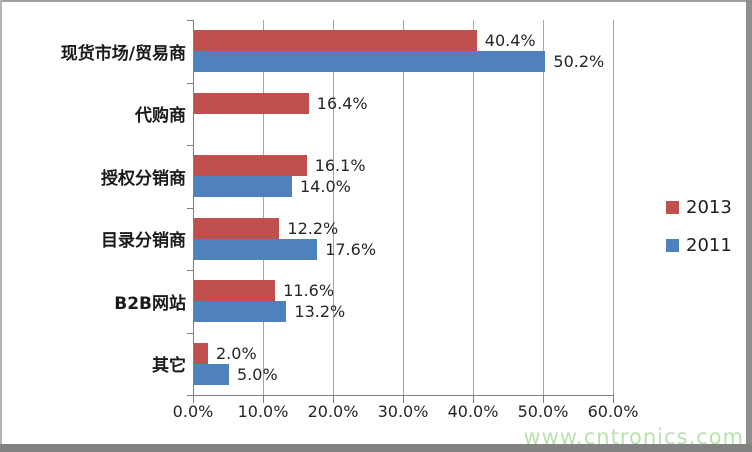  Describe the element at coordinates (473, 411) in the screenshot. I see `x-axis-tick-label: 40.0%` at that location.